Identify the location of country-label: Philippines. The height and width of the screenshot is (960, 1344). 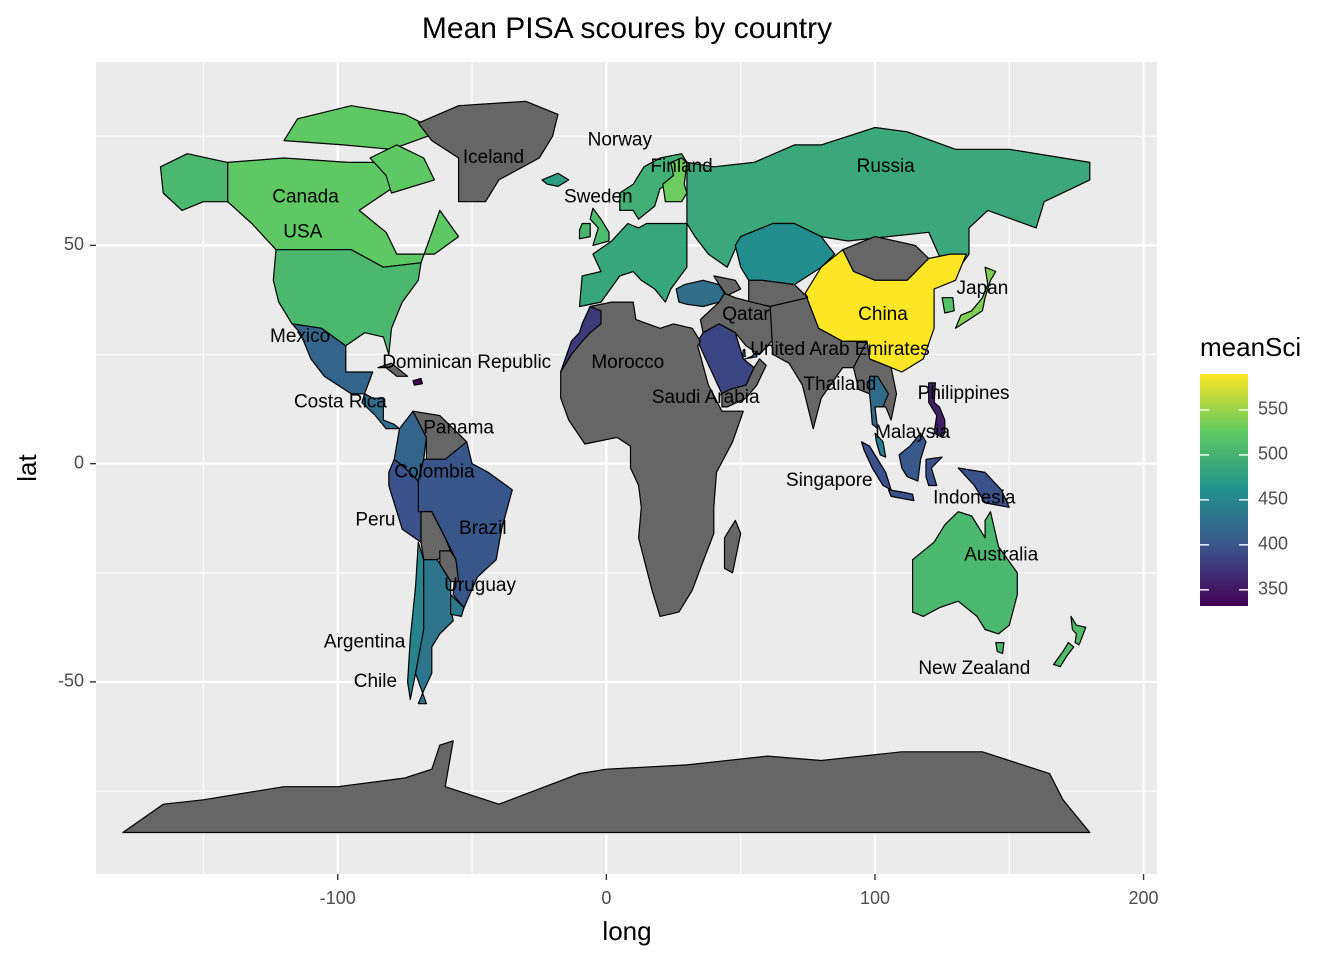
(964, 393).